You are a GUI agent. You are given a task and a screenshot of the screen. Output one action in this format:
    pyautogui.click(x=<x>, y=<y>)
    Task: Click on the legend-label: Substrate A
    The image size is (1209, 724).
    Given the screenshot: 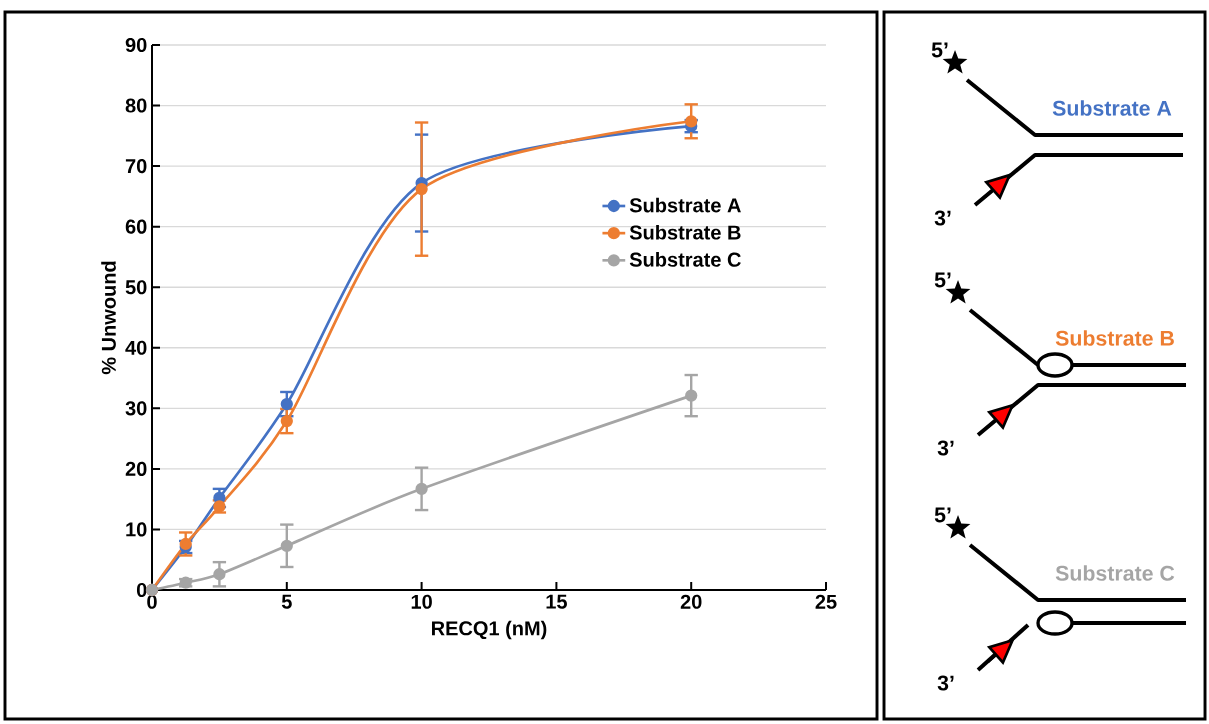 What is the action you would take?
    pyautogui.click(x=685, y=205)
    